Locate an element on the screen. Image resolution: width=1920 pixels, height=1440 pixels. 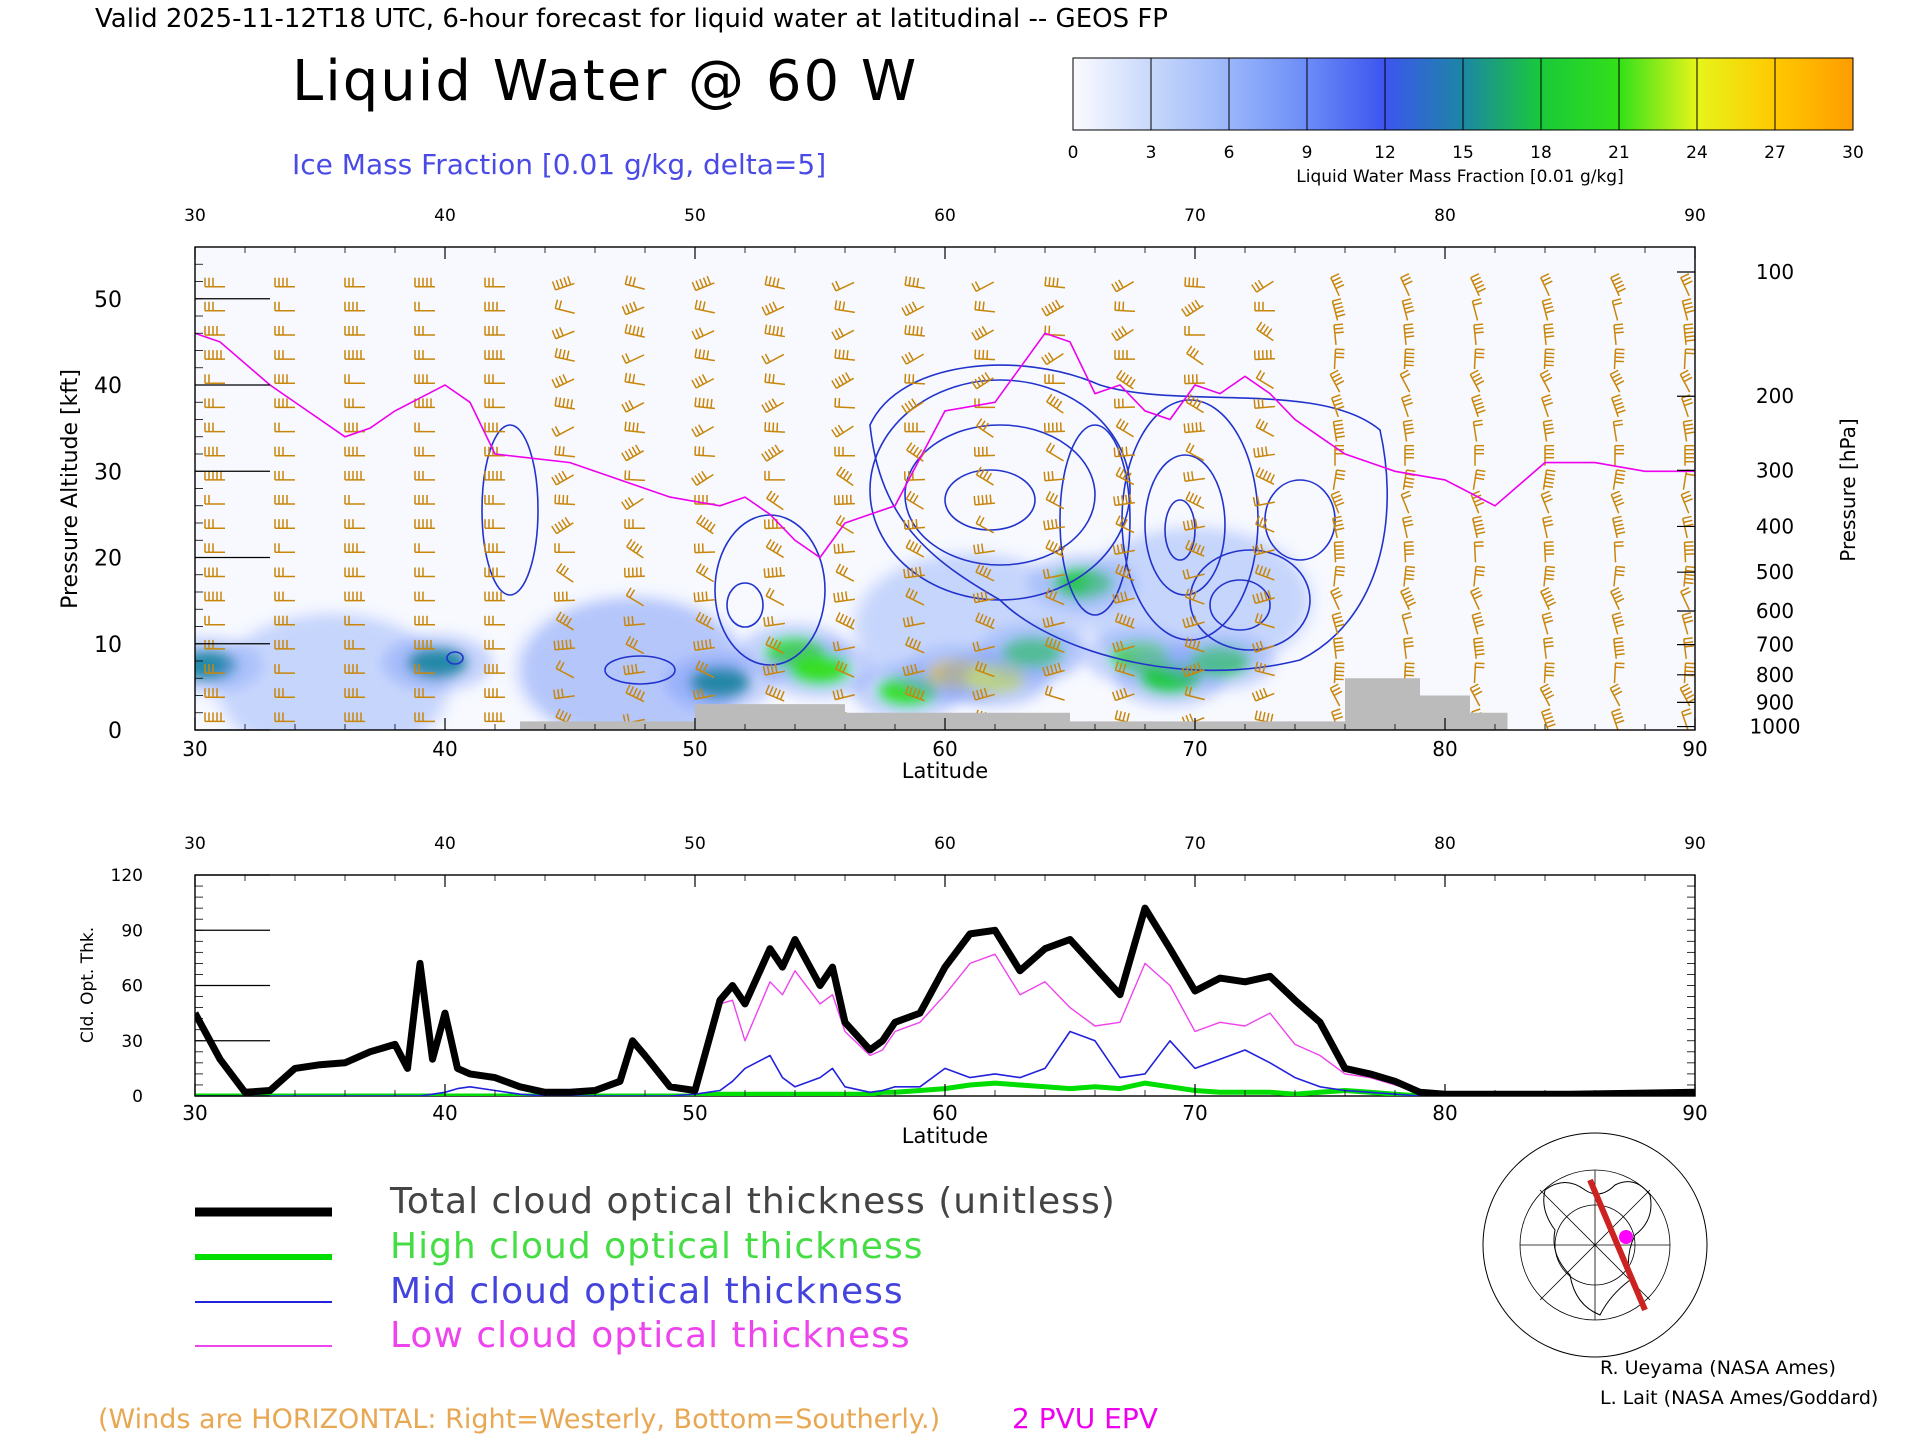
colorbar-tick-label: 24 is located at coordinates (1697, 153).